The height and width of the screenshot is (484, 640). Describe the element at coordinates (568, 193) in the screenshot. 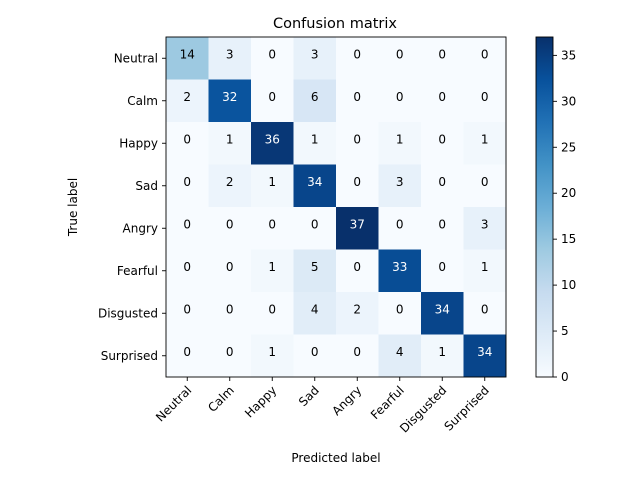

I see `colorbar-tick-label: 20` at that location.